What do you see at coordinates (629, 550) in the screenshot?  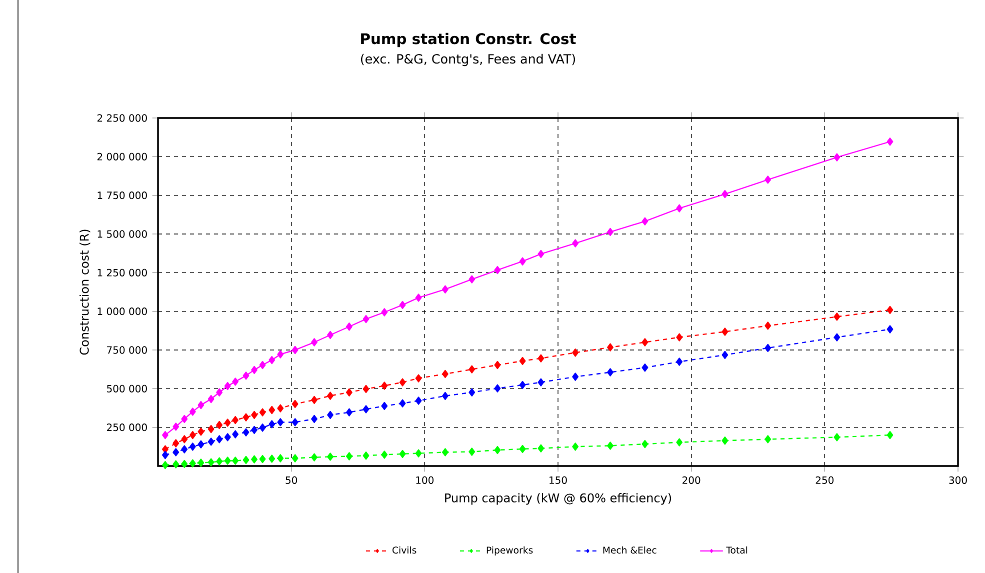 I see `legend-label: Mech &Elec` at bounding box center [629, 550].